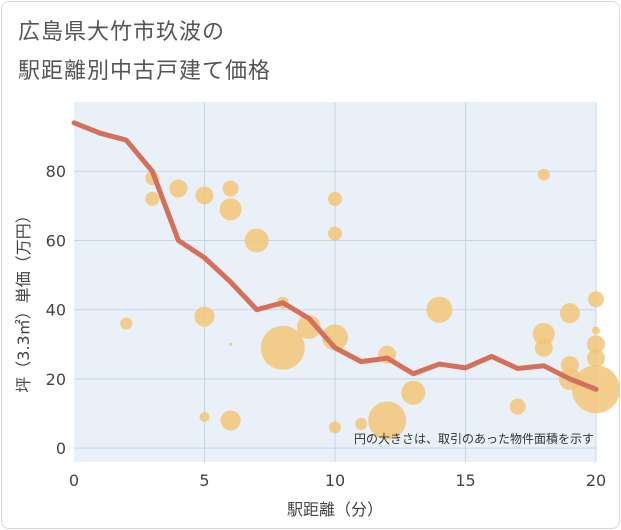 The width and height of the screenshot is (621, 530). What do you see at coordinates (145, 71) in the screenshot?
I see `chart-title-line2: 駅距離別中古戸建て価格` at bounding box center [145, 71].